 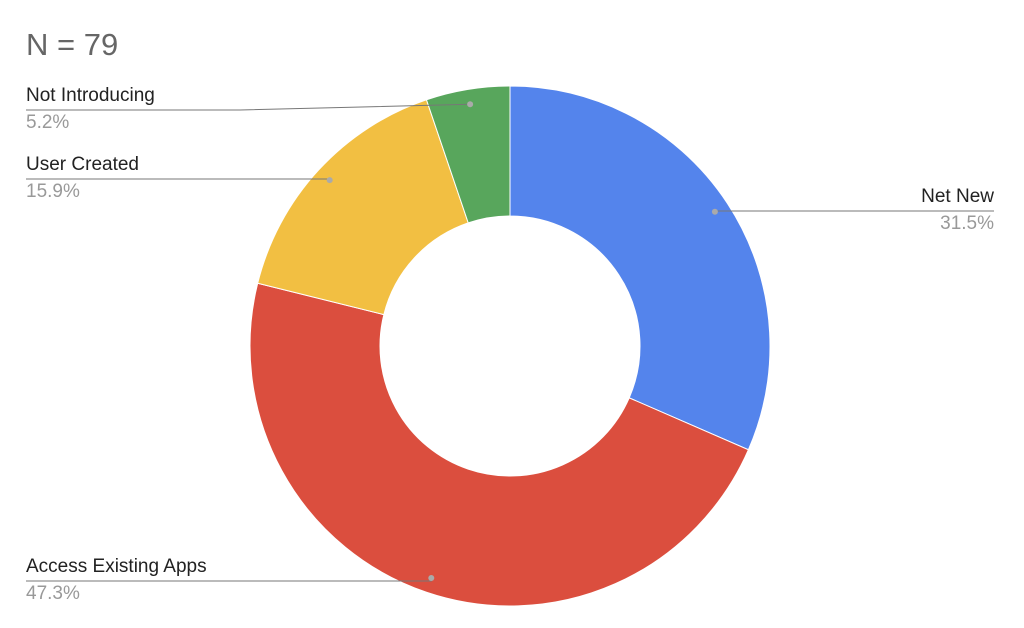 I want to click on slice-value-label: 15.9%, so click(x=53, y=191).